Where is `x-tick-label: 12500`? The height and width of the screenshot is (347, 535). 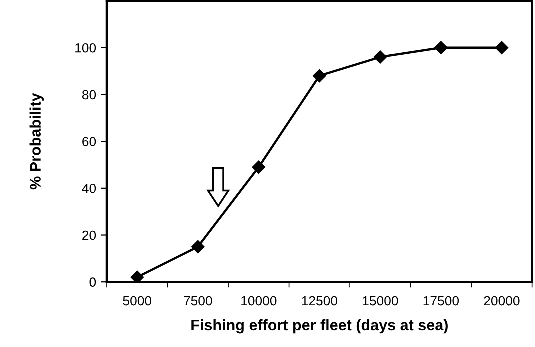
x-tick-label: 12500 is located at coordinates (320, 301).